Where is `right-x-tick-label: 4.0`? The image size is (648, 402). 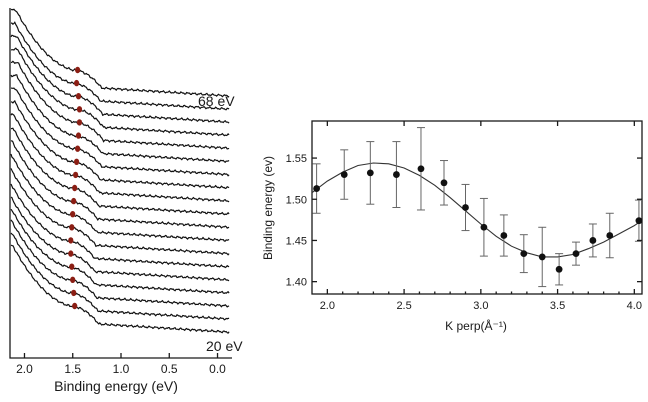
right-x-tick-label: 4.0 is located at coordinates (634, 306).